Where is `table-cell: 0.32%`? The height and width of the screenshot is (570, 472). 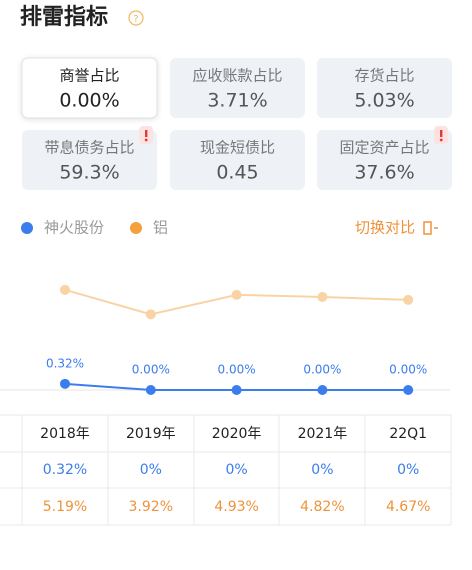 table-cell: 0.32% is located at coordinates (65, 470).